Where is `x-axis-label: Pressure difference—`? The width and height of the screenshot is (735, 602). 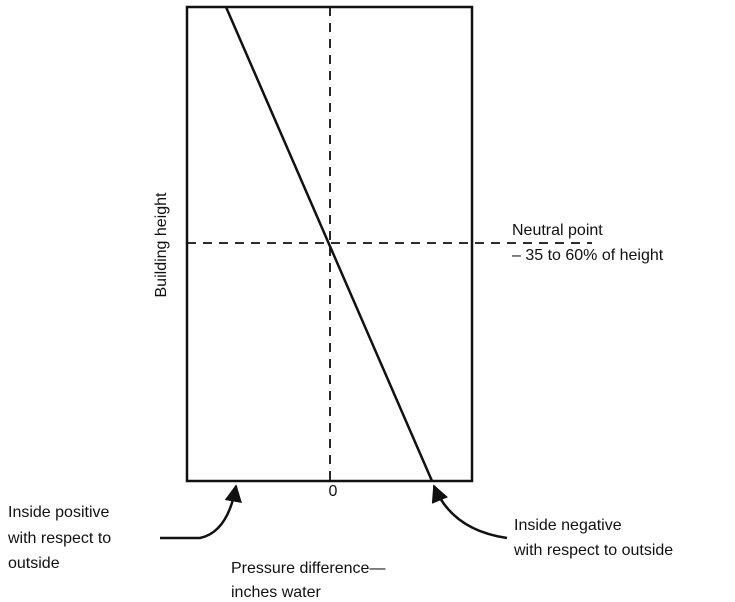
x-axis-label: Pressure difference— is located at coordinates (308, 568).